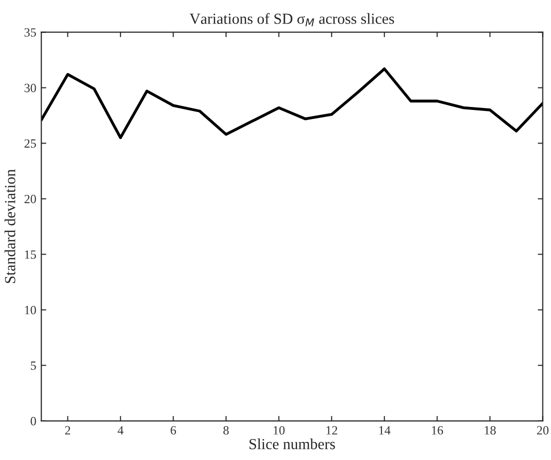  What do you see at coordinates (30, 199) in the screenshot?
I see `y-tick-label: 20` at bounding box center [30, 199].